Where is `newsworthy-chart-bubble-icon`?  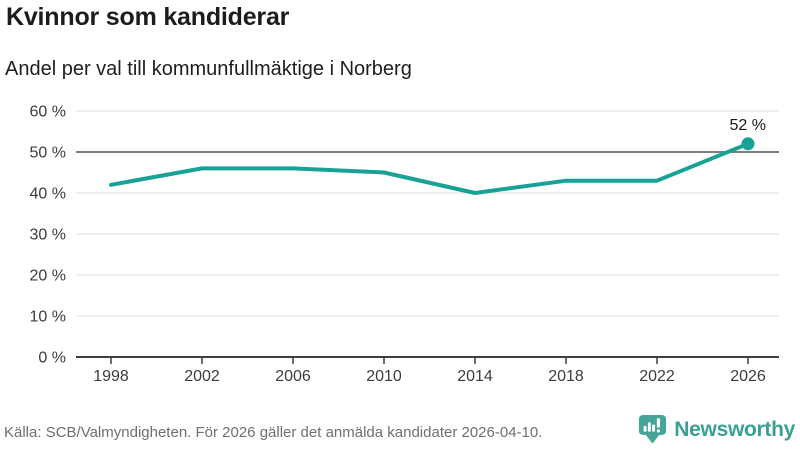
newsworthy-chart-bubble-icon is located at coordinates (653, 429).